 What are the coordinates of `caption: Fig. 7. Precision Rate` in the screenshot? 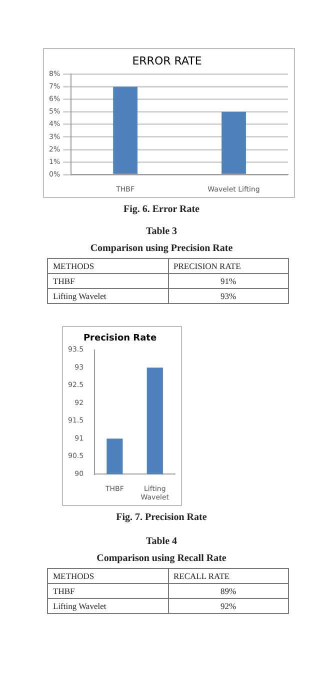 It's located at (161, 517).